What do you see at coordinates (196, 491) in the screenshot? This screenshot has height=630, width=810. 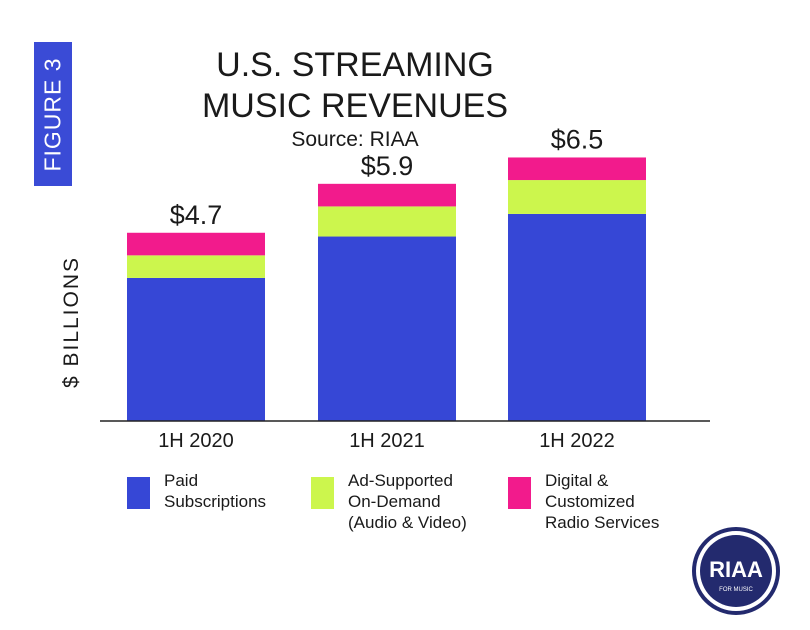 I see `legend-item-paid-subscriptions: Paid Subscriptions` at bounding box center [196, 491].